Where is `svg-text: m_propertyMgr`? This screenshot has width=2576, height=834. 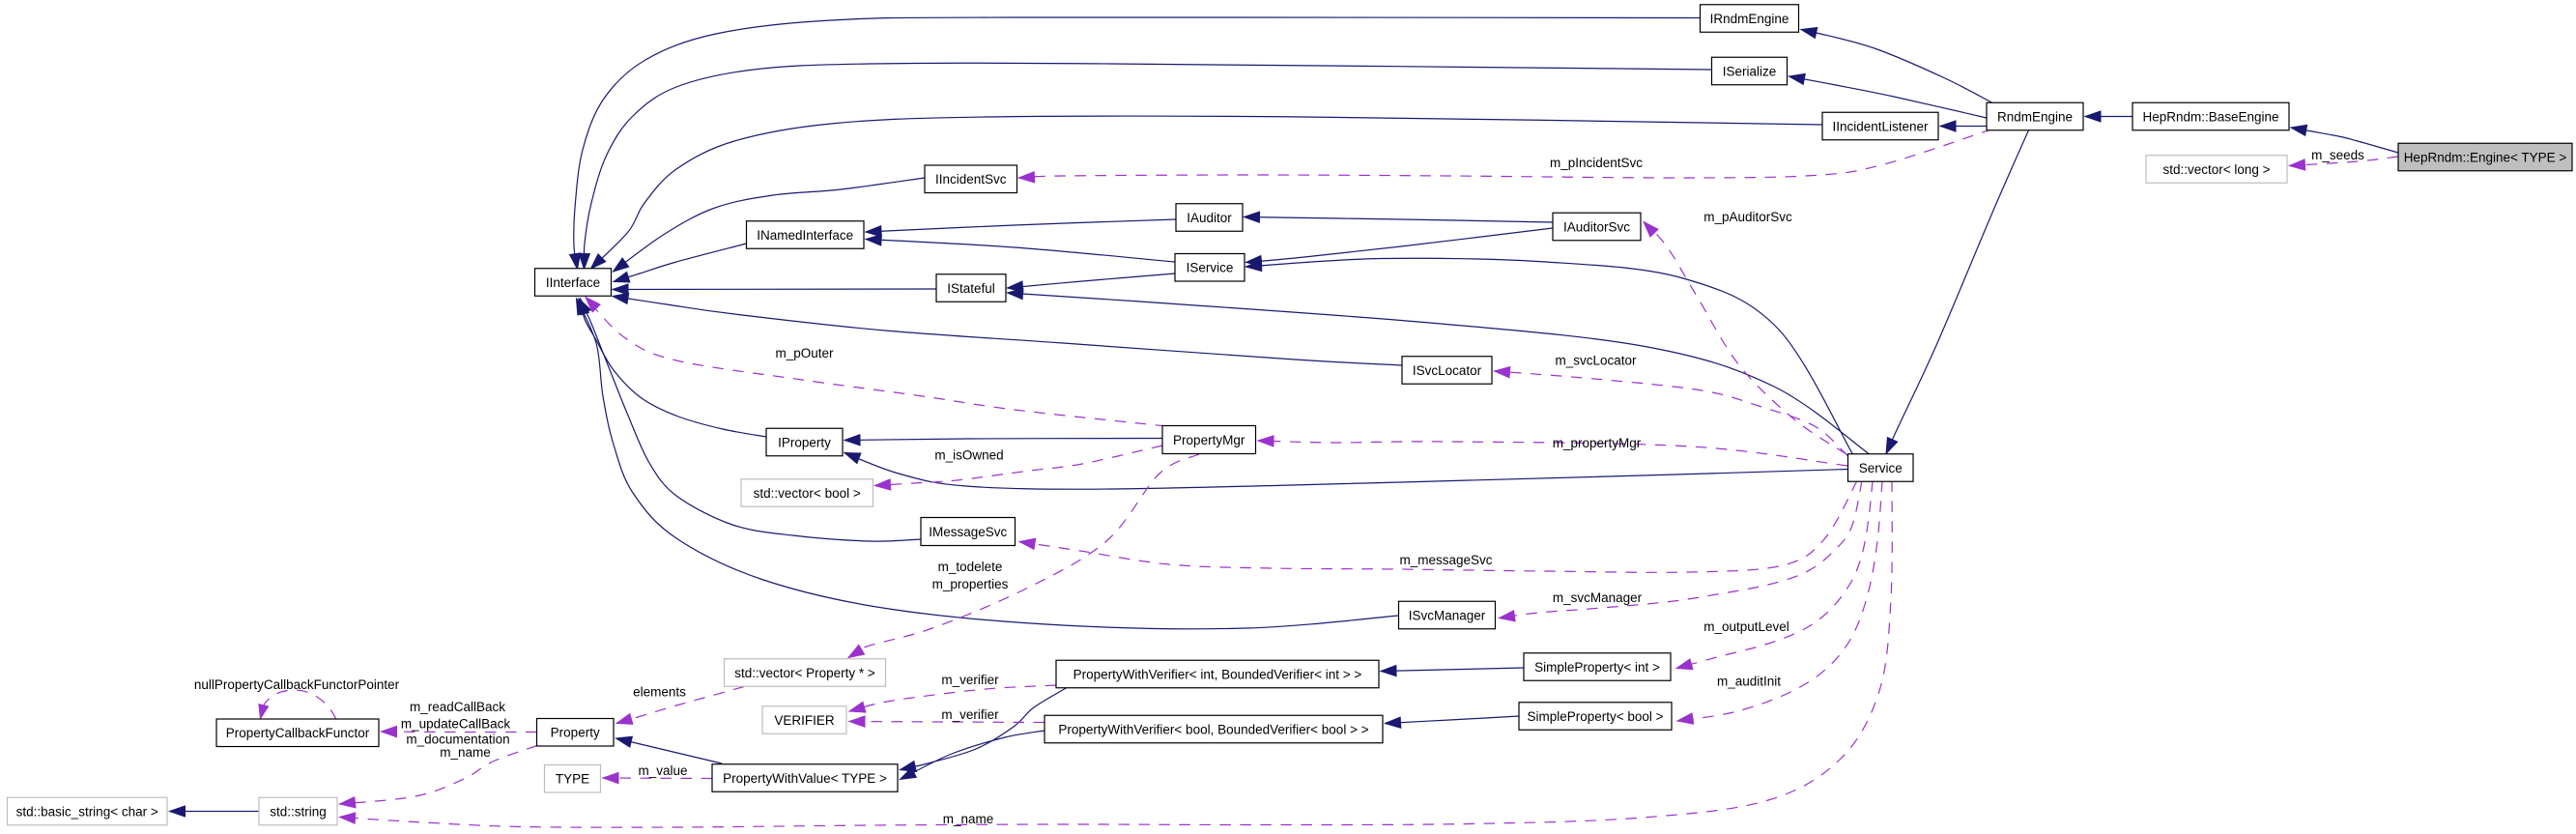 svg-text: m_propertyMgr is located at coordinates (1598, 443).